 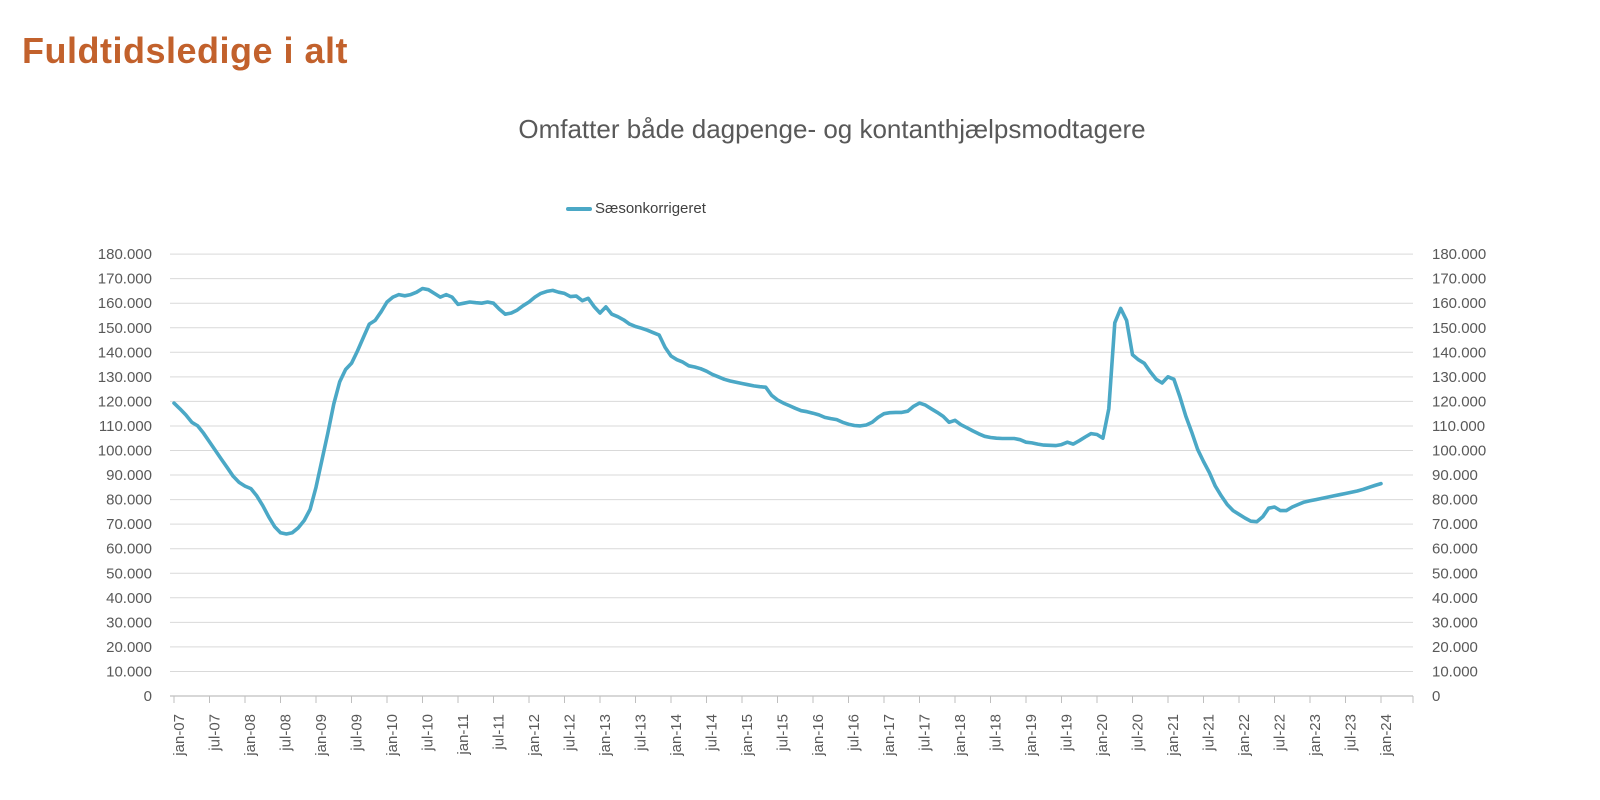 I want to click on x-axis-label: jul-19, so click(x=1066, y=733).